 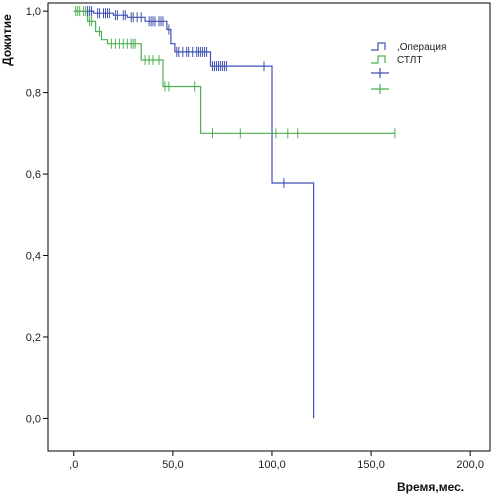 What do you see at coordinates (7, 40) in the screenshot?
I see `y-axis-title: Дожитие` at bounding box center [7, 40].